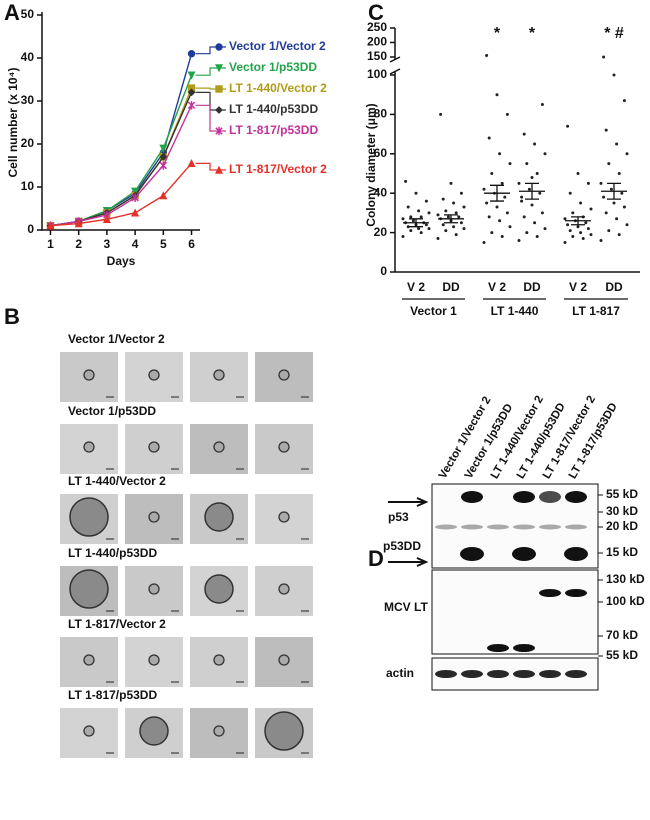 The height and width of the screenshot is (820, 650). Describe the element at coordinates (614, 33) in the screenshot. I see `annotation: * #` at that location.